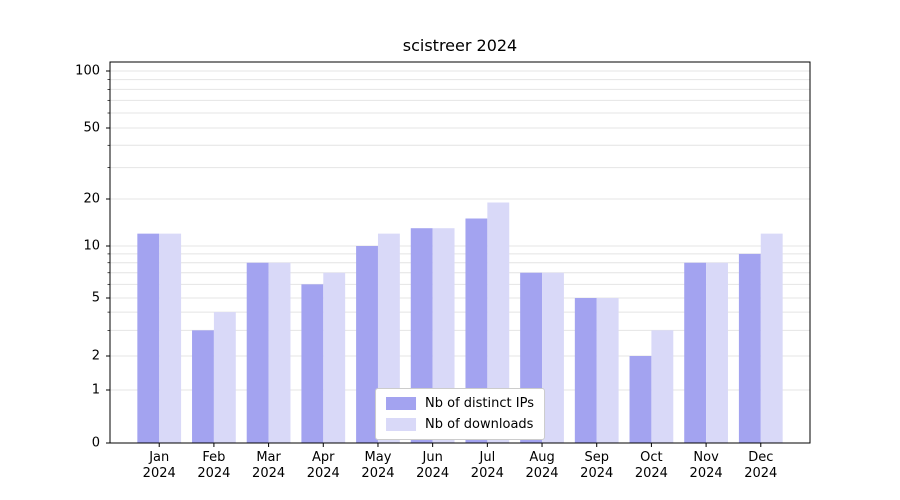 Image resolution: width=900 pixels, height=500 pixels. What do you see at coordinates (433, 465) in the screenshot?
I see `x-tick-label: Jun 2024` at bounding box center [433, 465].